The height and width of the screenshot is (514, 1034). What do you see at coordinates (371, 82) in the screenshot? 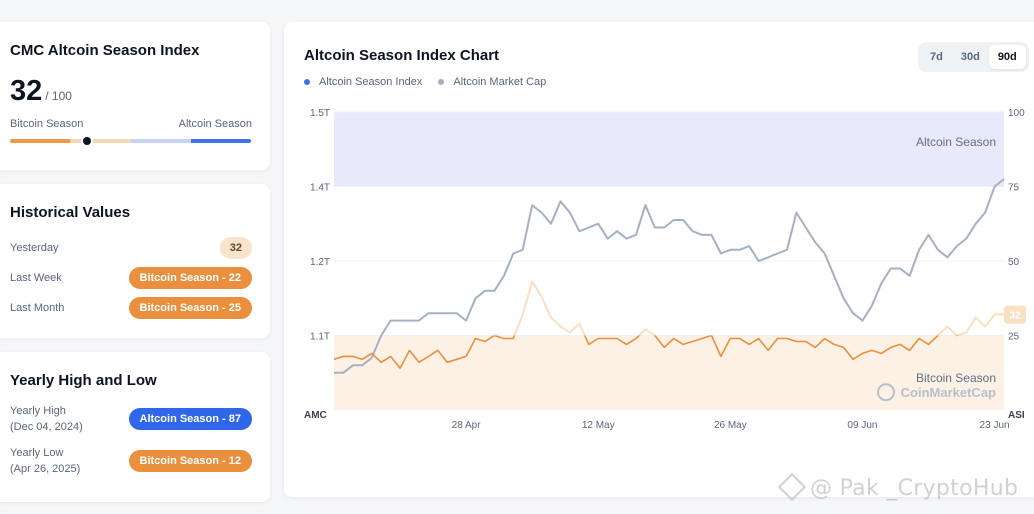
I see `legend-label: Altcoin Season Index` at bounding box center [371, 82].